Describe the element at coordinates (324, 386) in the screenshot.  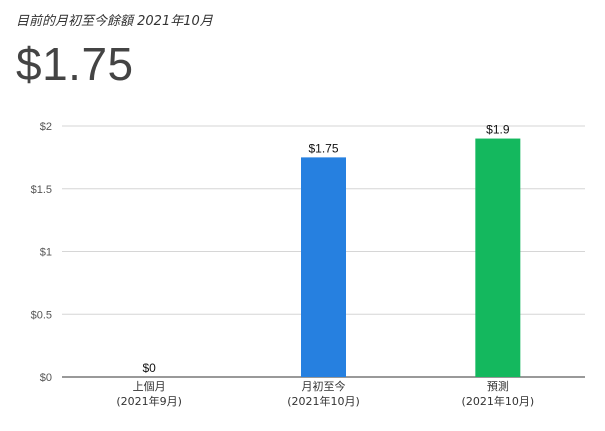
I see `x-category-label: 月初至今` at that location.